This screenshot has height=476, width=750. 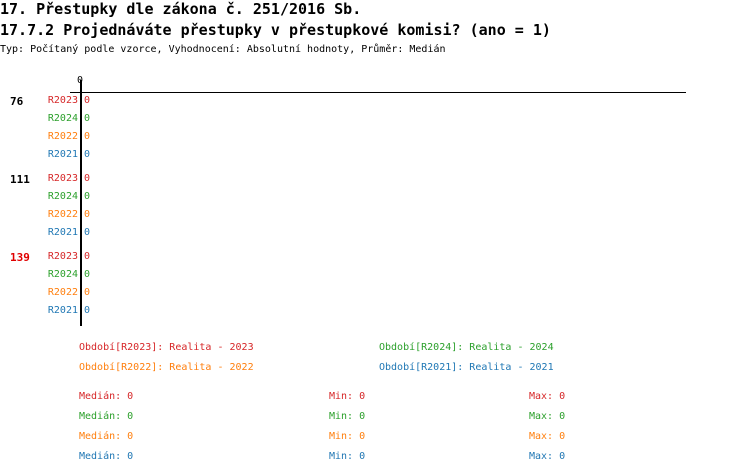 I want to click on legend-item: Období[R2022]: Realita - 2022, so click(x=166, y=367).